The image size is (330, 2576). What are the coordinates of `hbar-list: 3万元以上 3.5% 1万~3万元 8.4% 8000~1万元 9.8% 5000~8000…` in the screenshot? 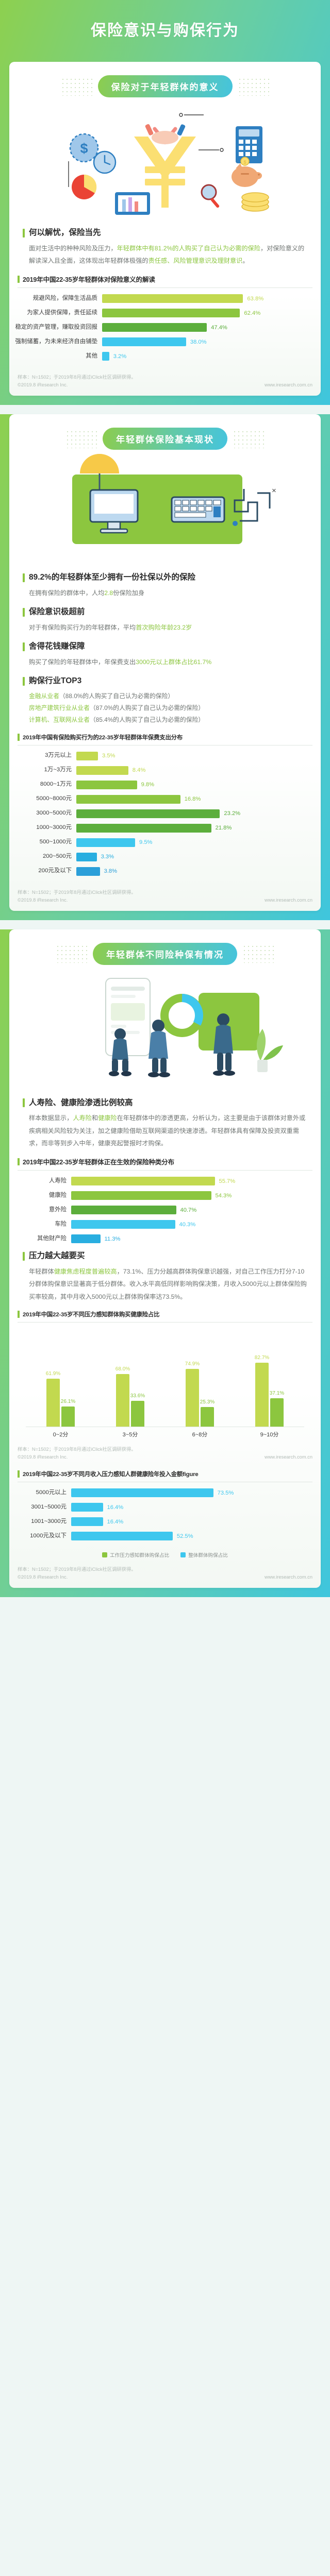 It's located at (165, 813).